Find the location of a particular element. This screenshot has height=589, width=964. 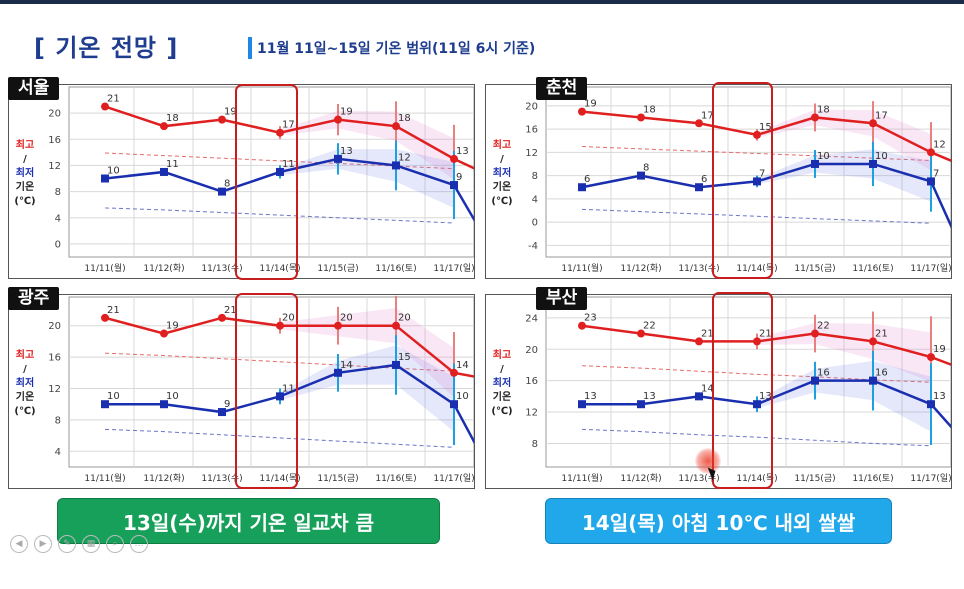

prev-slide-icon: ◀ is located at coordinates (19, 544).